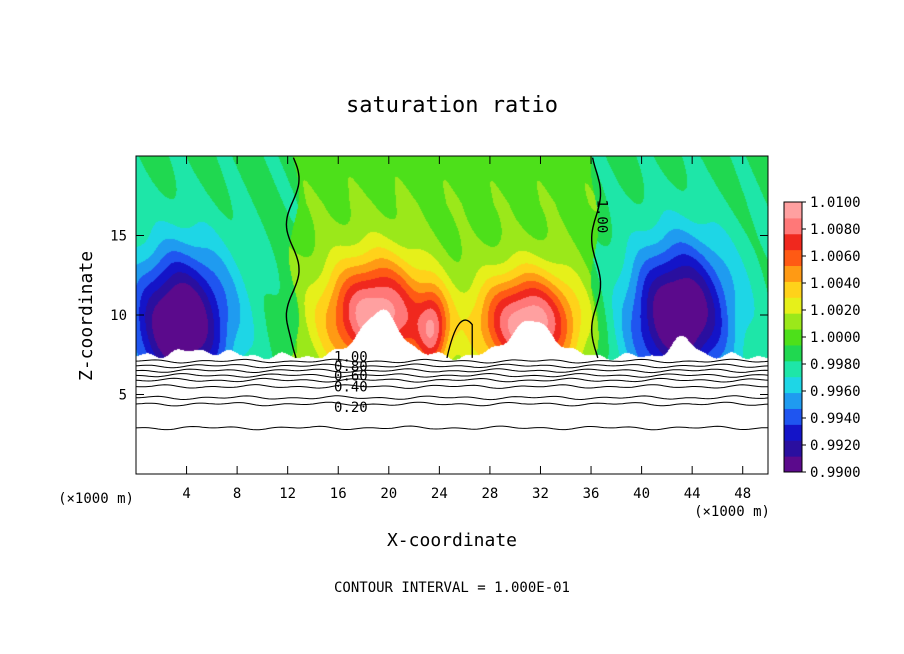  Describe the element at coordinates (388, 494) in the screenshot. I see `x-tick-label: 20` at that location.